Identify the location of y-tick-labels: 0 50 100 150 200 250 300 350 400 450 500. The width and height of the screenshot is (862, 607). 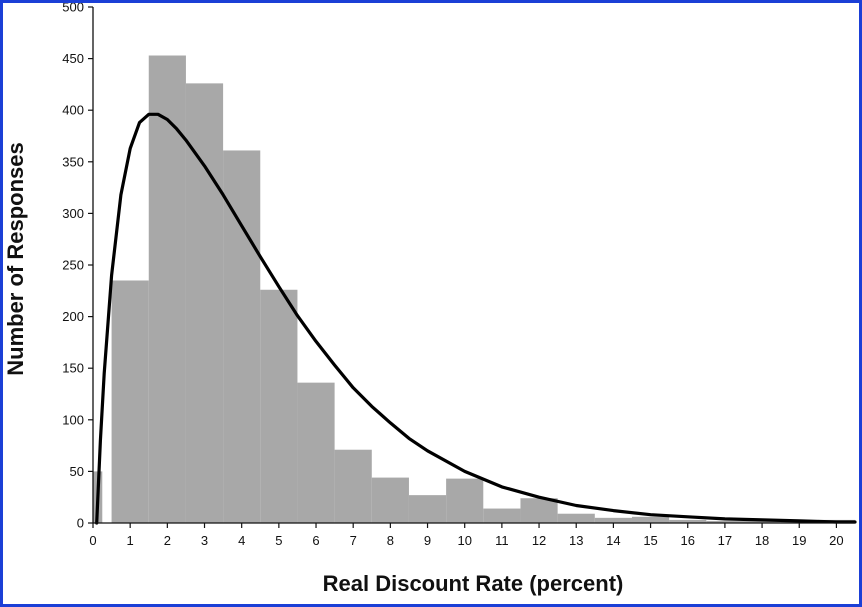
(73, 267).